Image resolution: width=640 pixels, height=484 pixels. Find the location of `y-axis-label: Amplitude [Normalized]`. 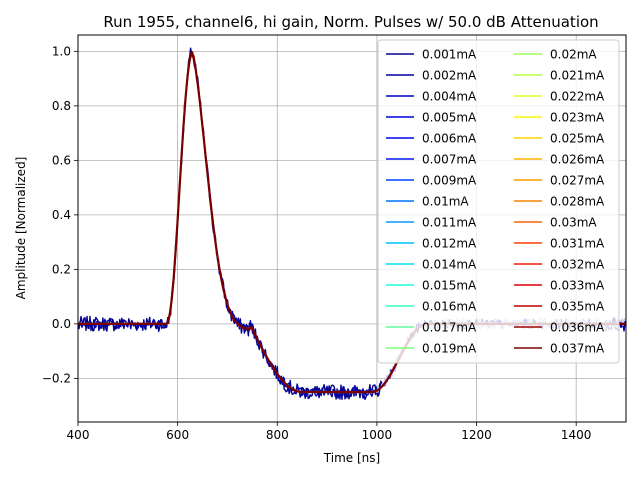

y-axis-label: Amplitude [Normalized] is located at coordinates (21, 228).